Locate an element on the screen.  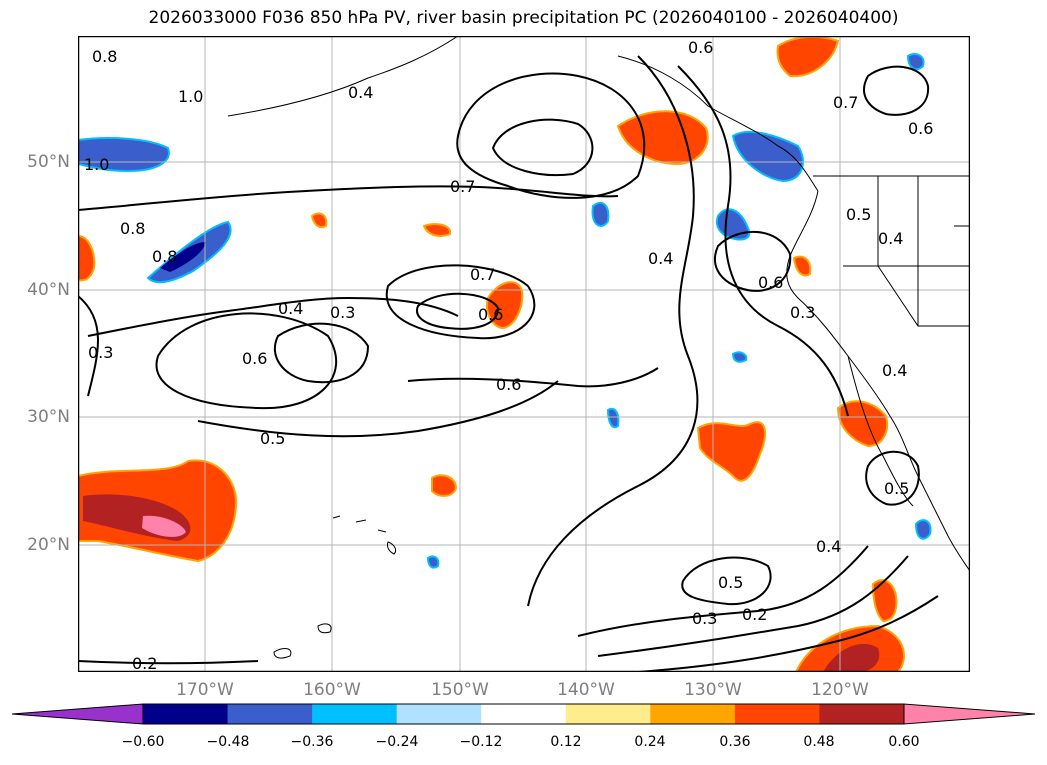
contour-02-se is located at coordinates (788, 633).